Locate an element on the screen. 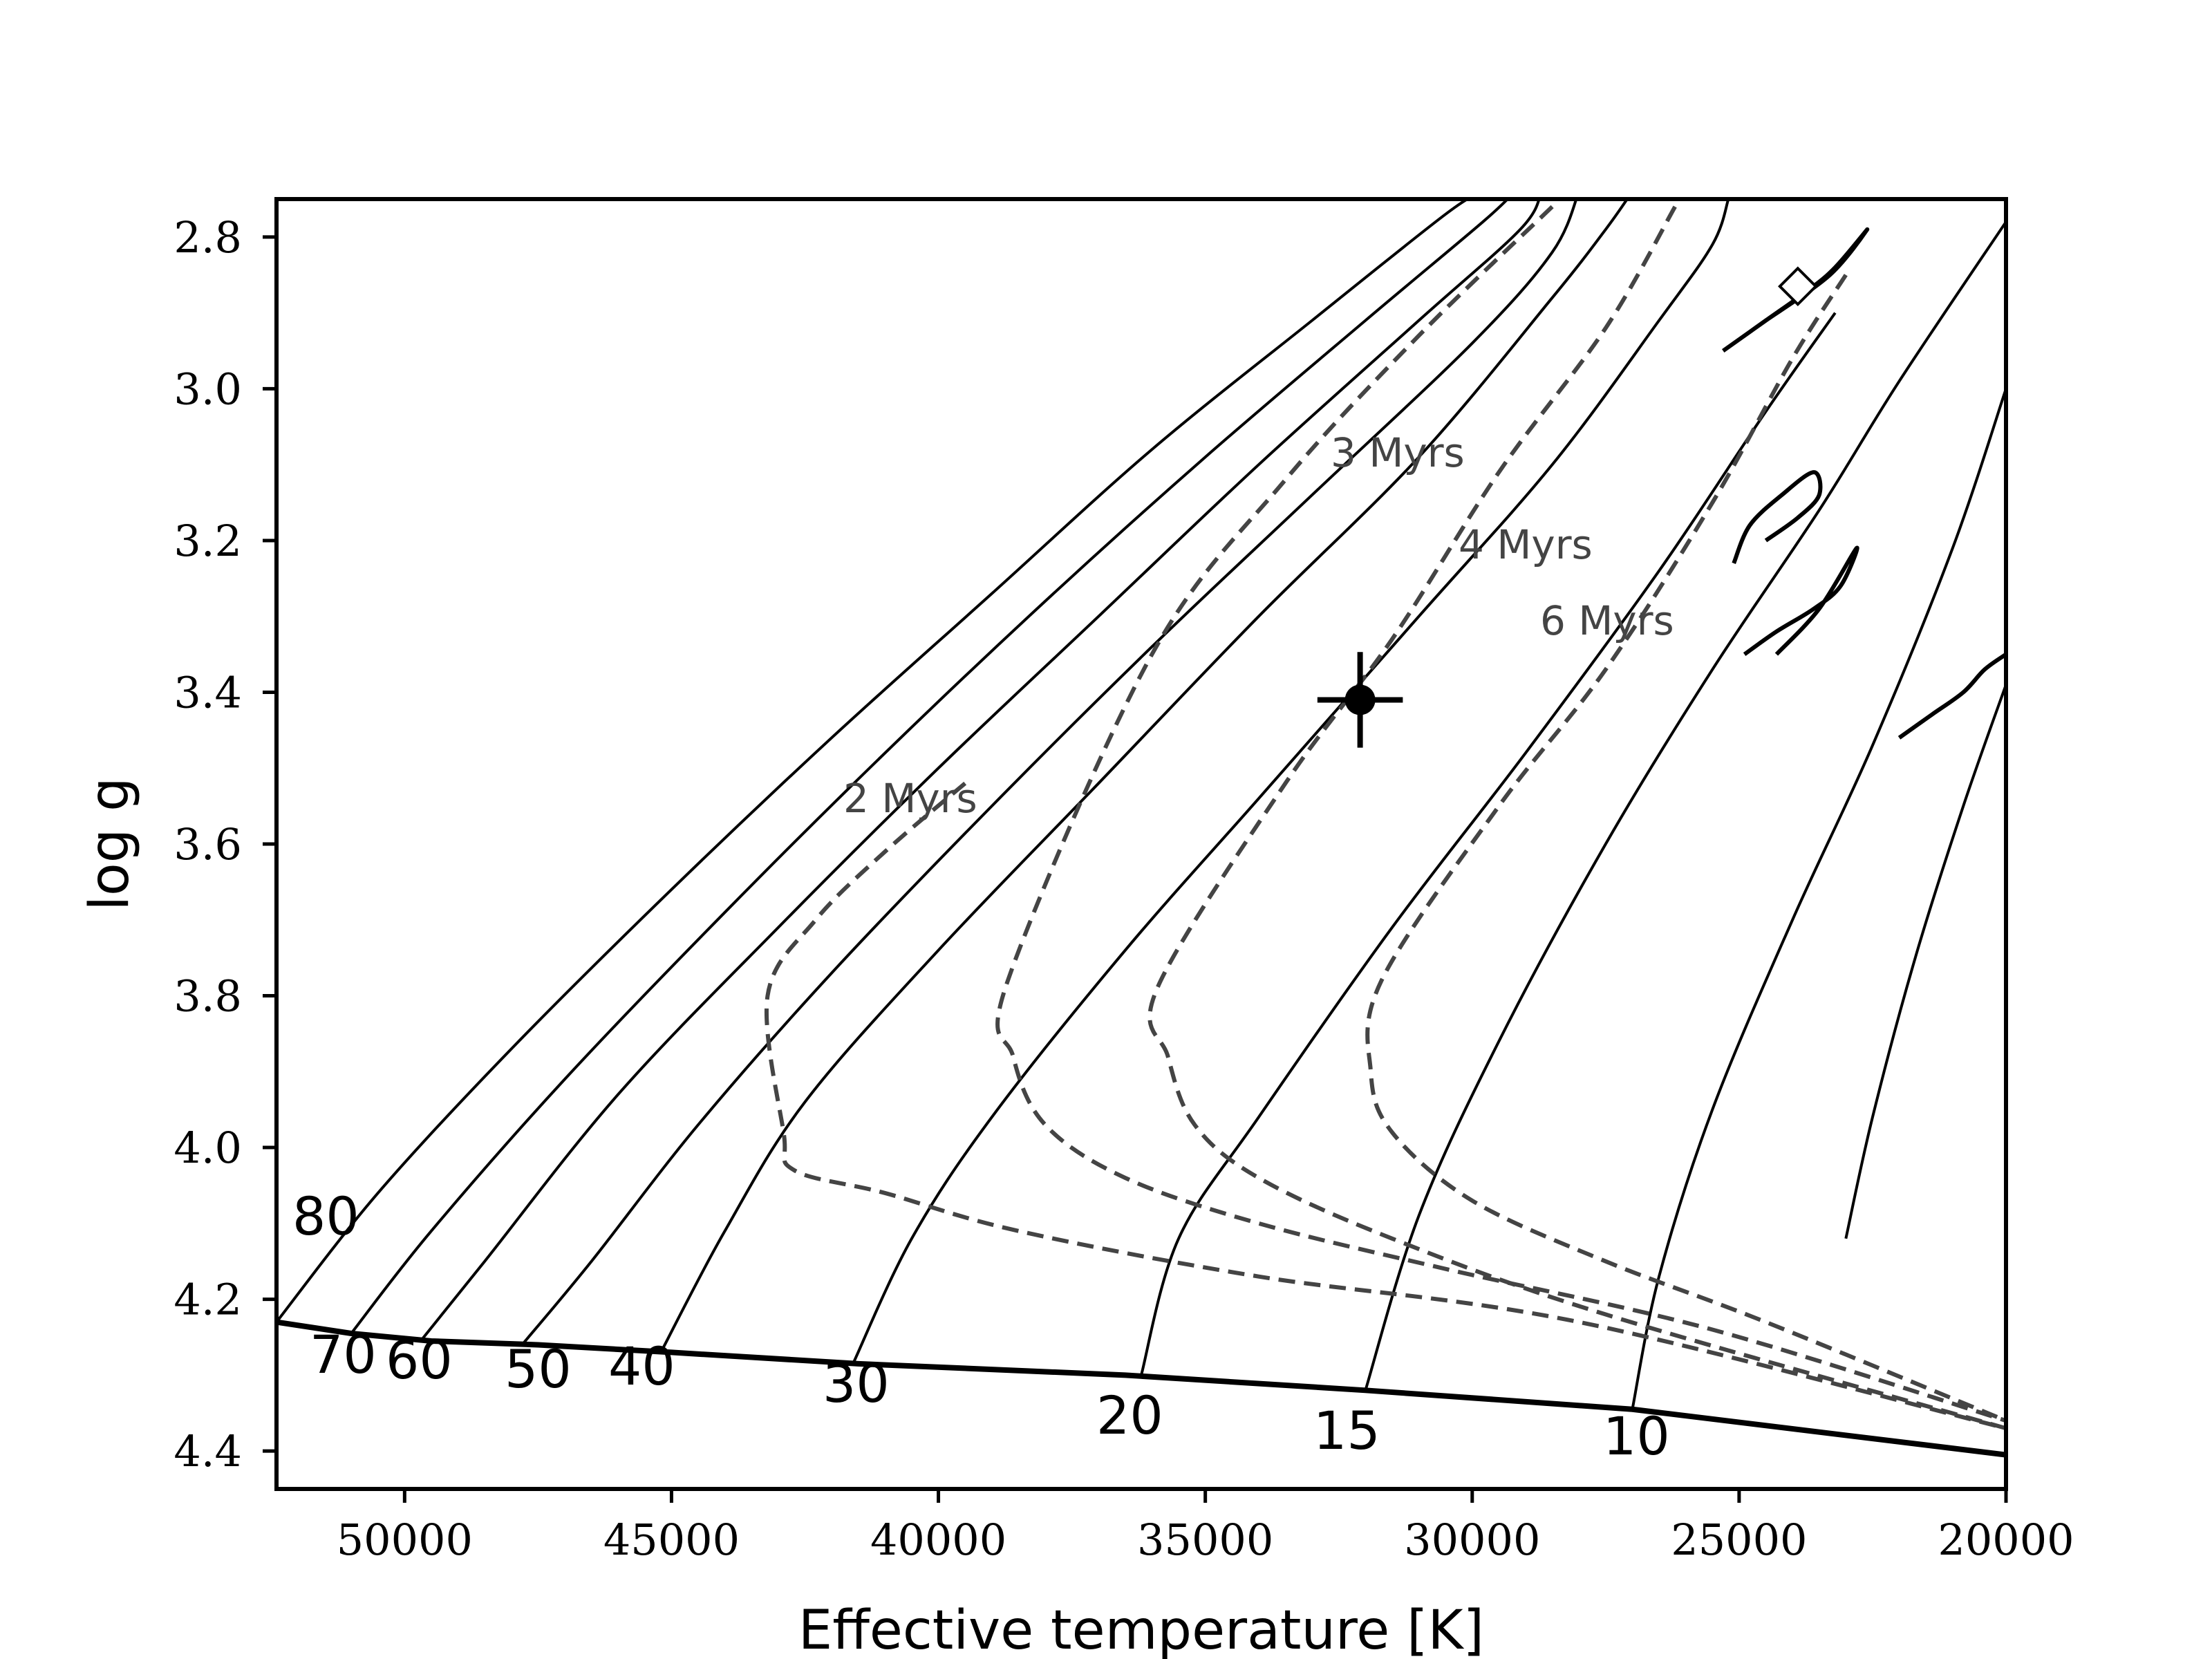 This screenshot has width=2212, height=1659. y-tick-label-3.6: 3.6 is located at coordinates (208, 845).